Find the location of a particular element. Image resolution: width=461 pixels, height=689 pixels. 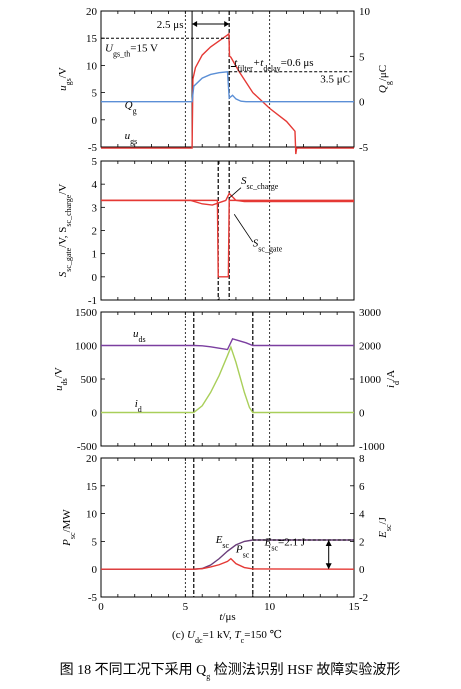

series-u_gs is located at coordinates (227, 93).